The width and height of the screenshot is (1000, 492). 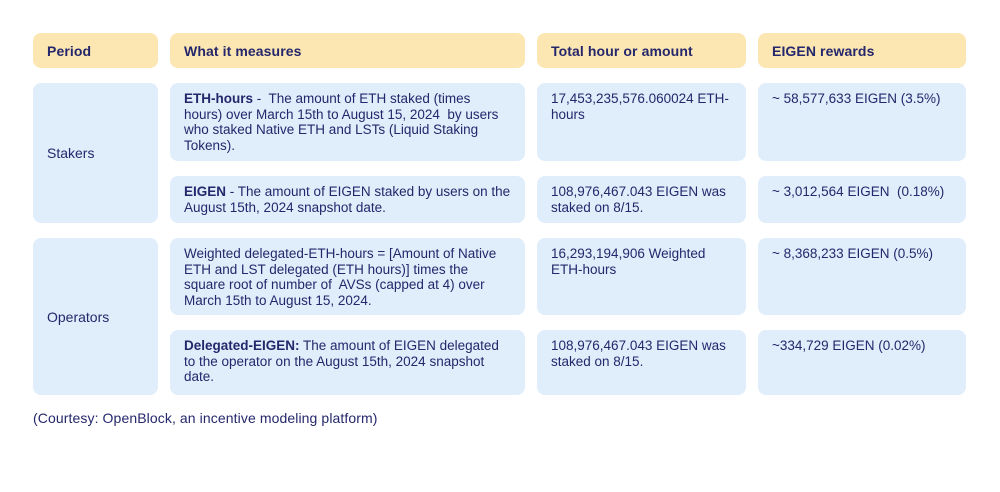 I want to click on reward-text: ~334,729 EIGEN (0.02%), so click(x=849, y=345).